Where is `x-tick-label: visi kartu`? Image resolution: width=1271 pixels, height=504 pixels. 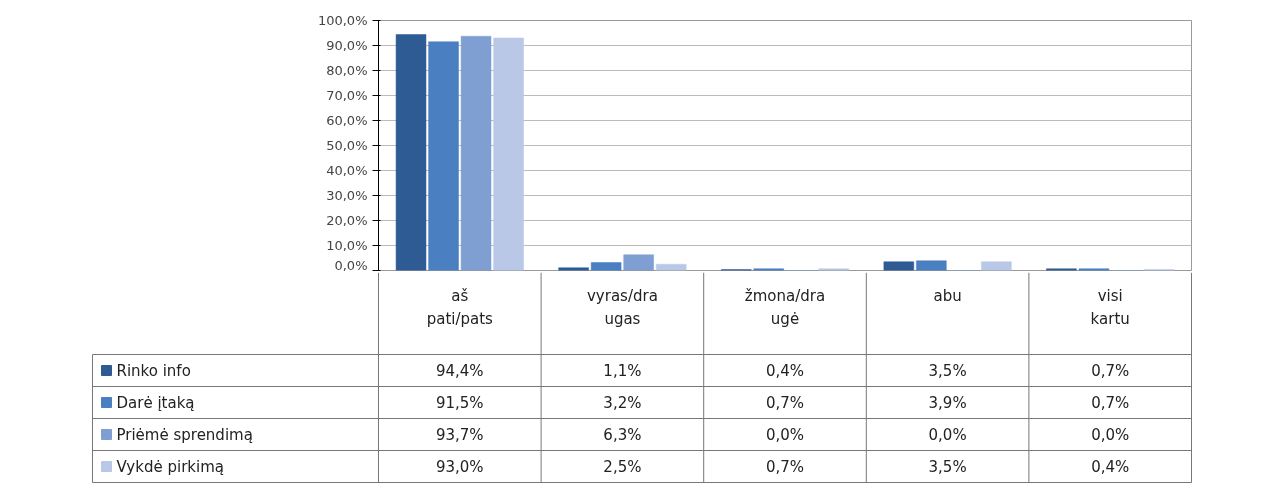 x-tick-label: visi kartu is located at coordinates (1110, 307).